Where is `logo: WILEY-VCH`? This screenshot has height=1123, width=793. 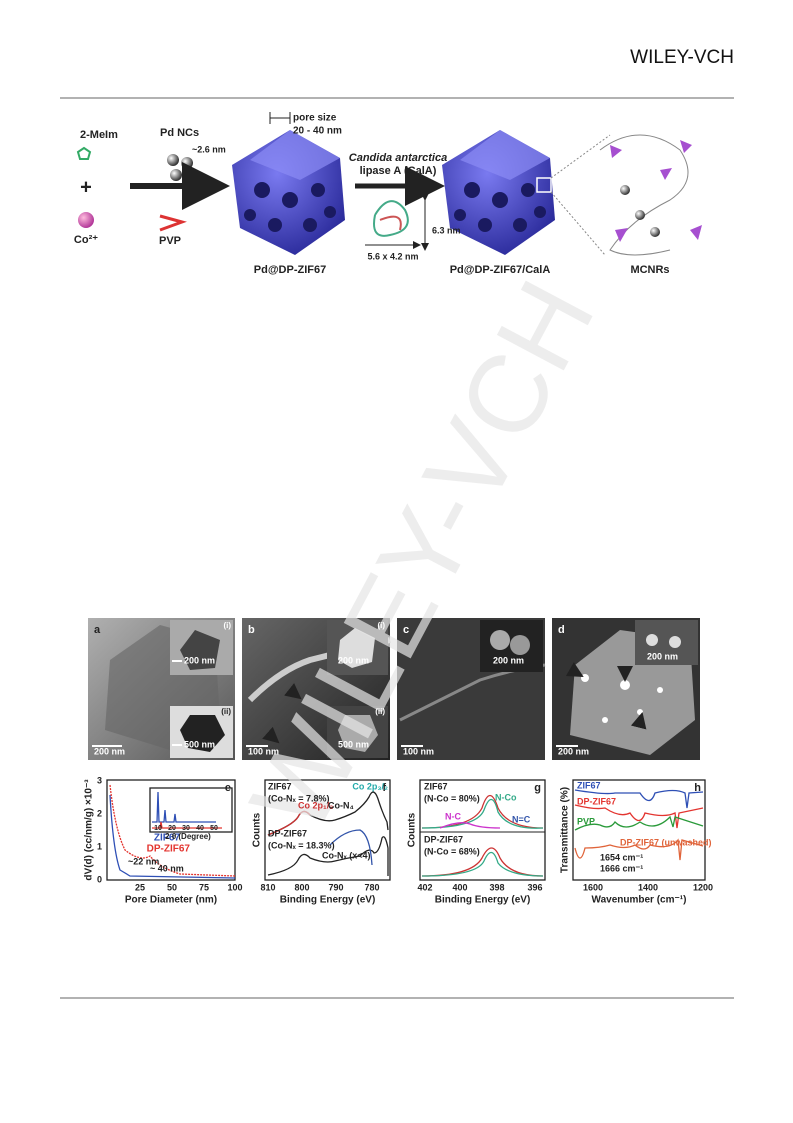
logo: WILEY-VCH is located at coordinates (682, 57).